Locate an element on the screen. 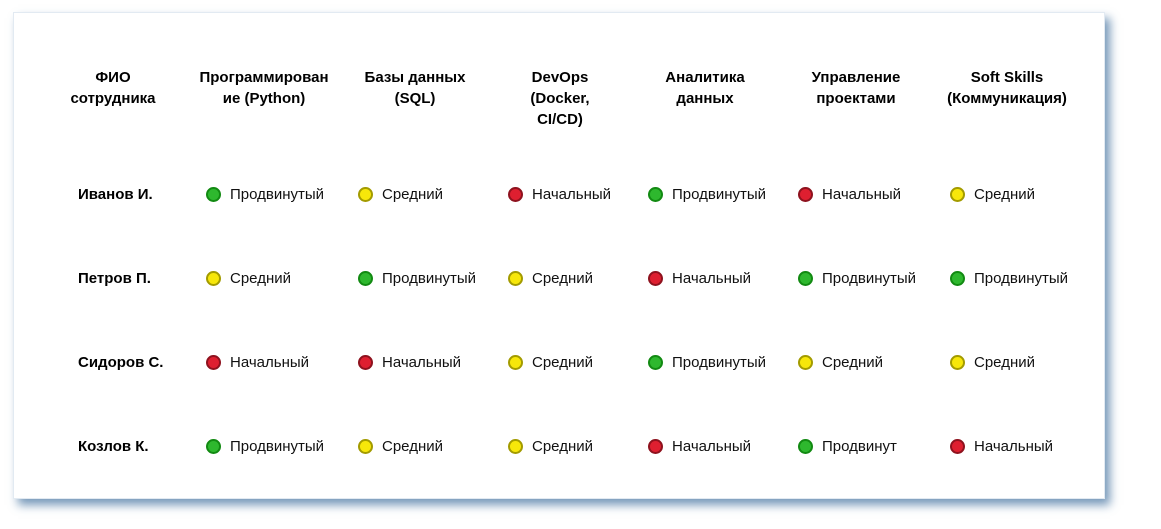  column-header-line: ФИО is located at coordinates (113, 77).